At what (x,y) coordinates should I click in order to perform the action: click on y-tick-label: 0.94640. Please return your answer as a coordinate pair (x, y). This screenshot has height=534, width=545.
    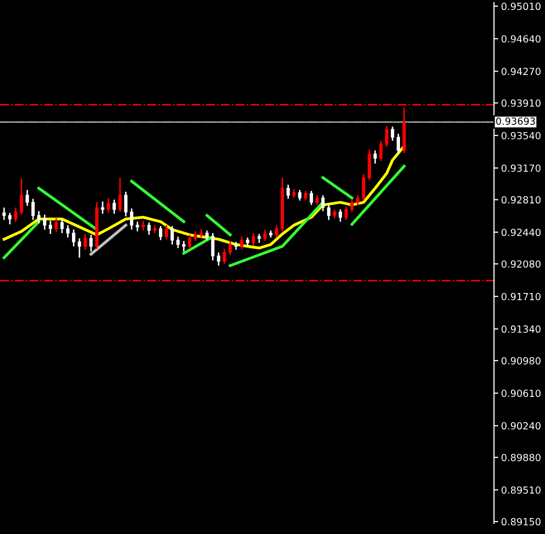
    Looking at the image, I should click on (521, 39).